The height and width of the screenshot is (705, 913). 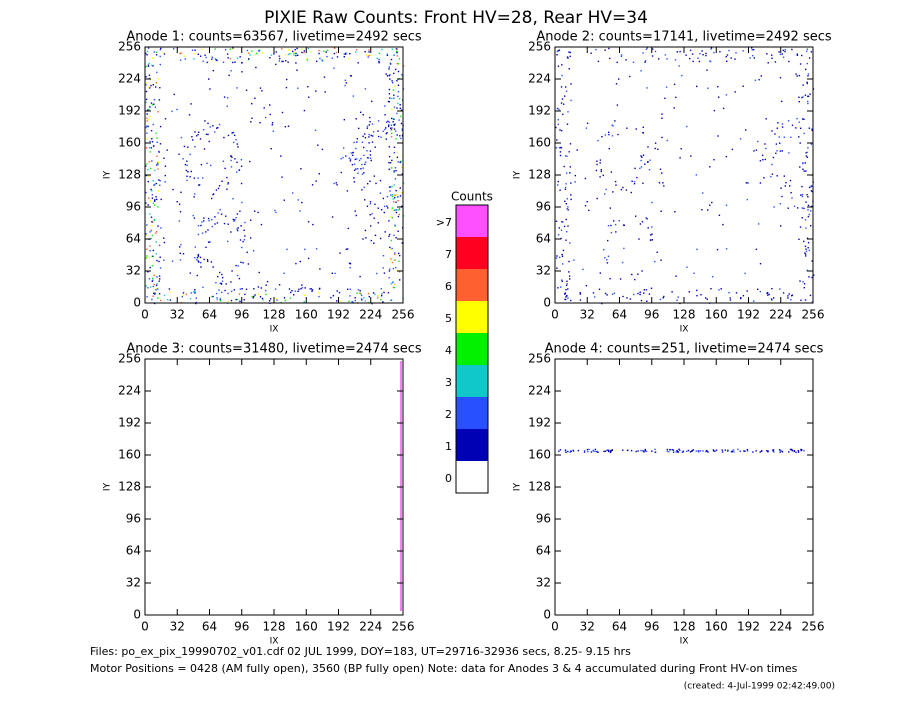 What do you see at coordinates (137, 615) in the screenshot?
I see `y-tick-label: 0` at bounding box center [137, 615].